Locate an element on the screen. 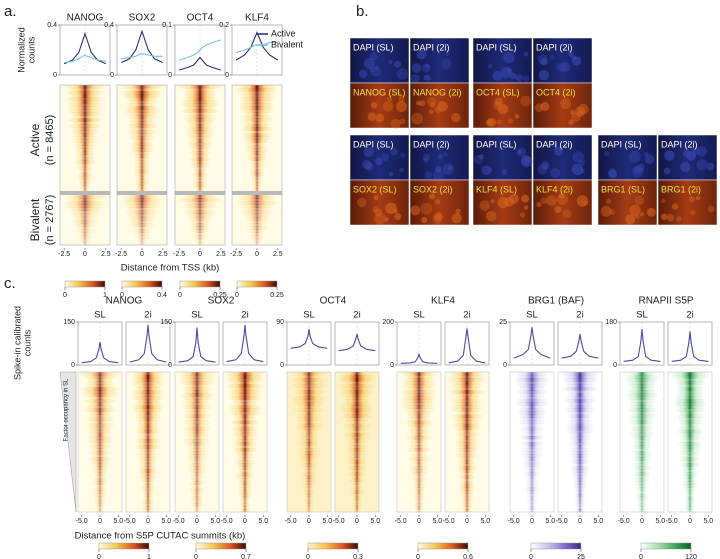  x-tick-label: -5.0 is located at coordinates (82, 521).